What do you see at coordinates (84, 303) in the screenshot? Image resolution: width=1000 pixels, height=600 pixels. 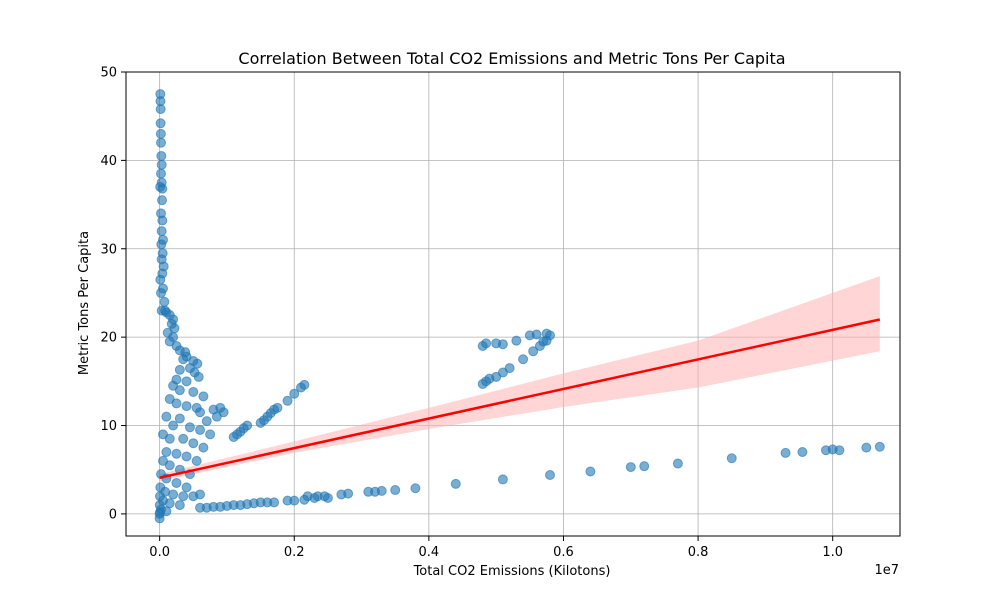 I see `y-axis-label: Metric Tons Per Capita` at bounding box center [84, 303].